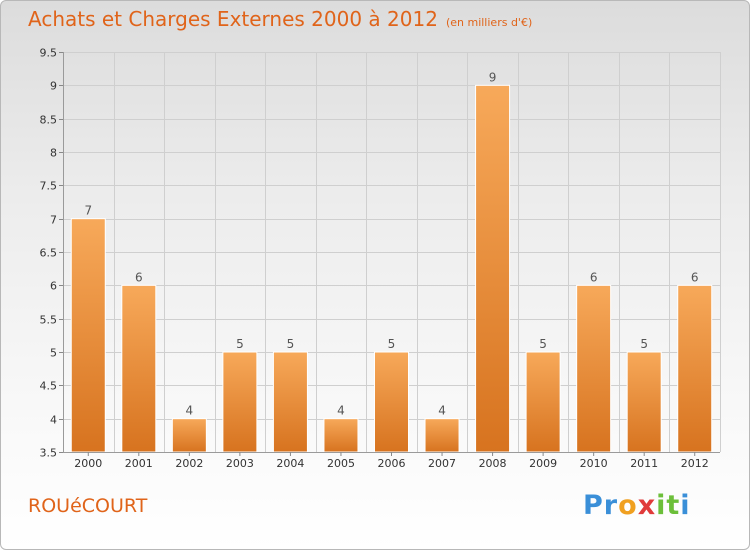 The width and height of the screenshot is (750, 550). Describe the element at coordinates (543, 463) in the screenshot. I see `x-tick-label: 2009` at that location.